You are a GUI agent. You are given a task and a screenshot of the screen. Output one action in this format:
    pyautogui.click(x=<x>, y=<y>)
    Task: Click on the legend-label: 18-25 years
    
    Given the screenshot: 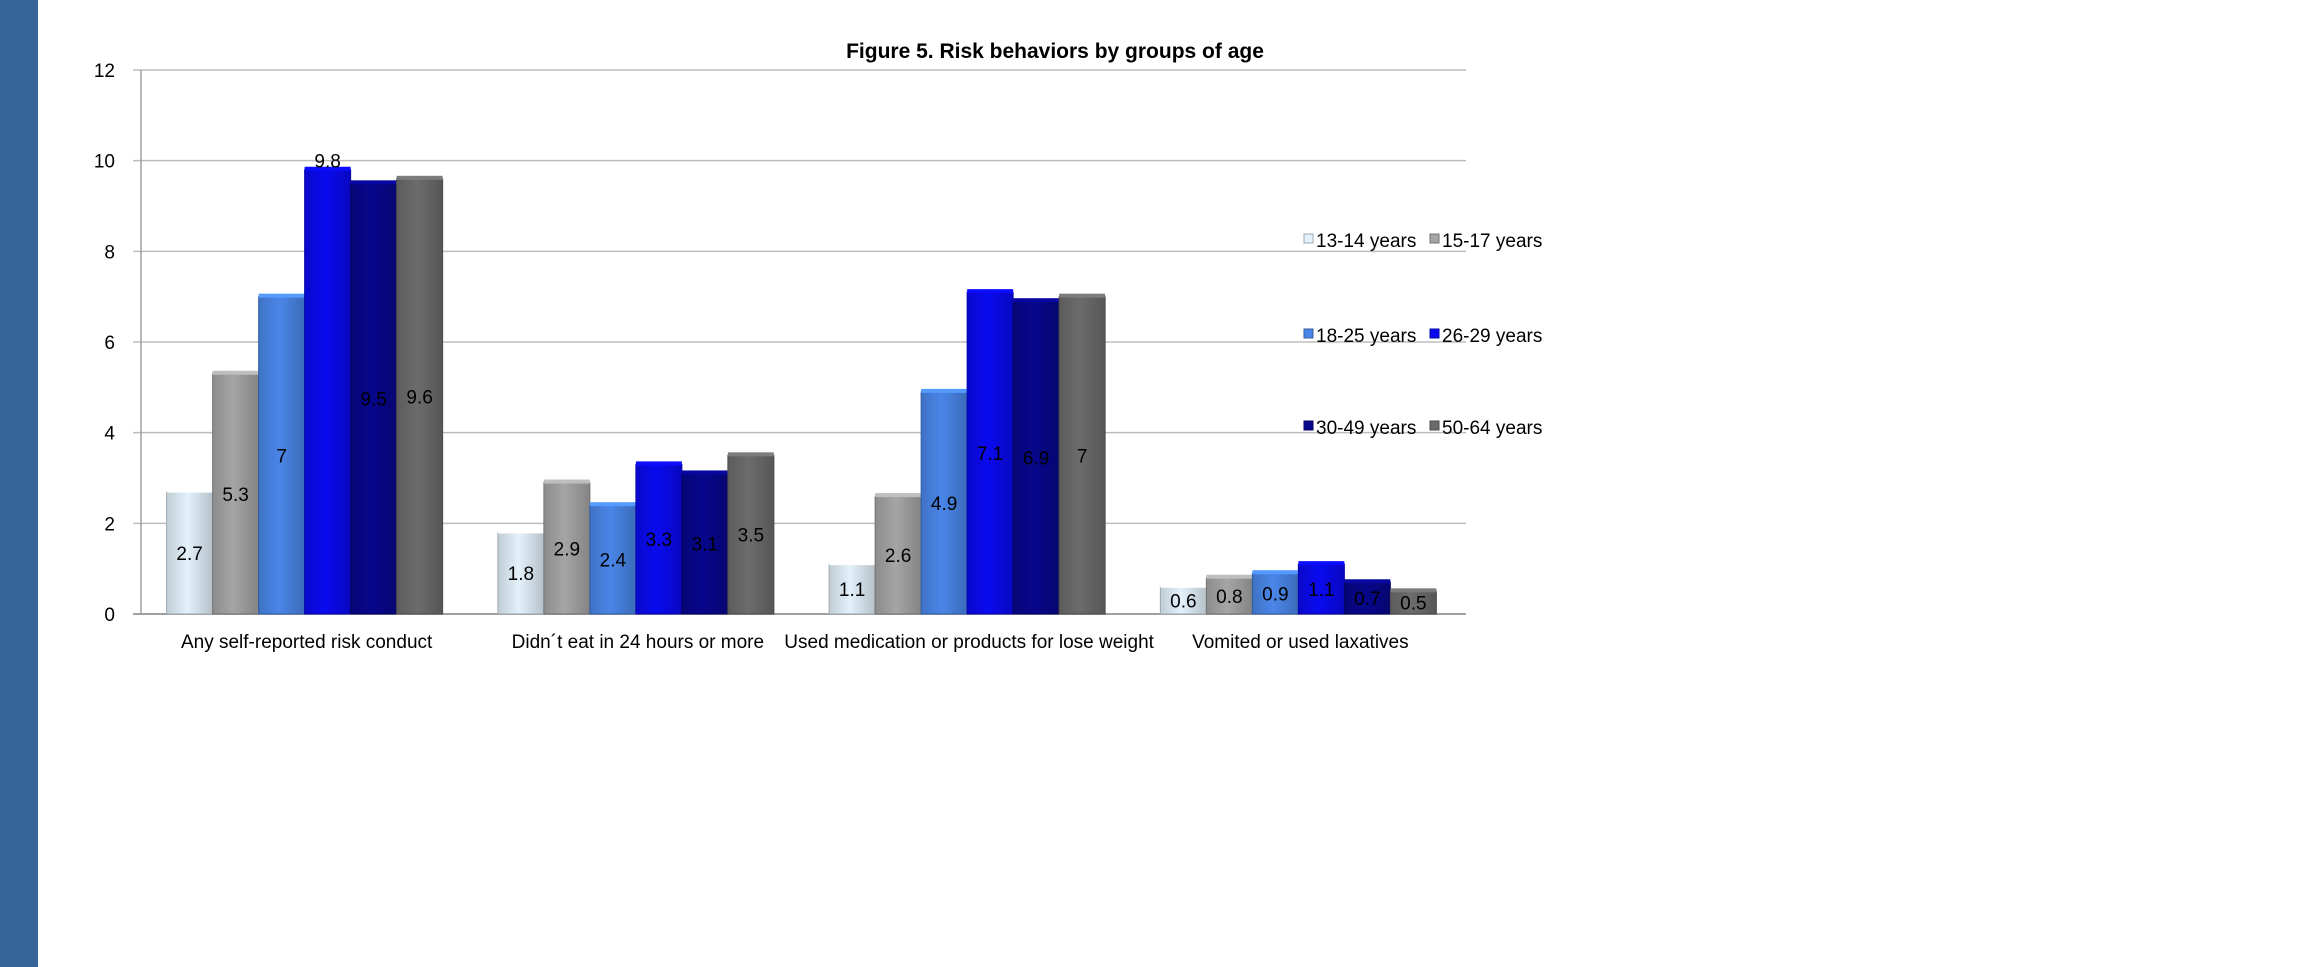 What is the action you would take?
    pyautogui.click(x=1366, y=336)
    